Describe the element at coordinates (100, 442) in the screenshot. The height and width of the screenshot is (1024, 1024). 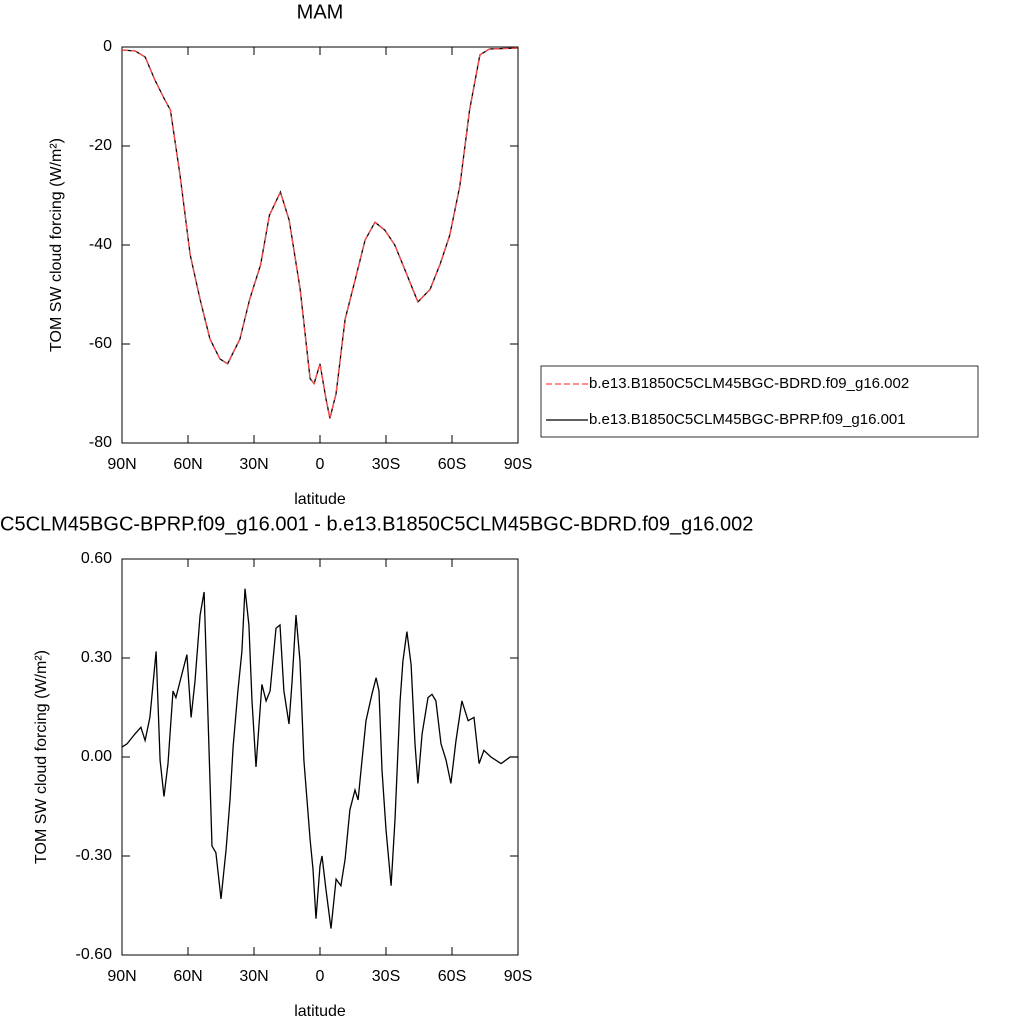
I see `y-tick-label: -80` at that location.